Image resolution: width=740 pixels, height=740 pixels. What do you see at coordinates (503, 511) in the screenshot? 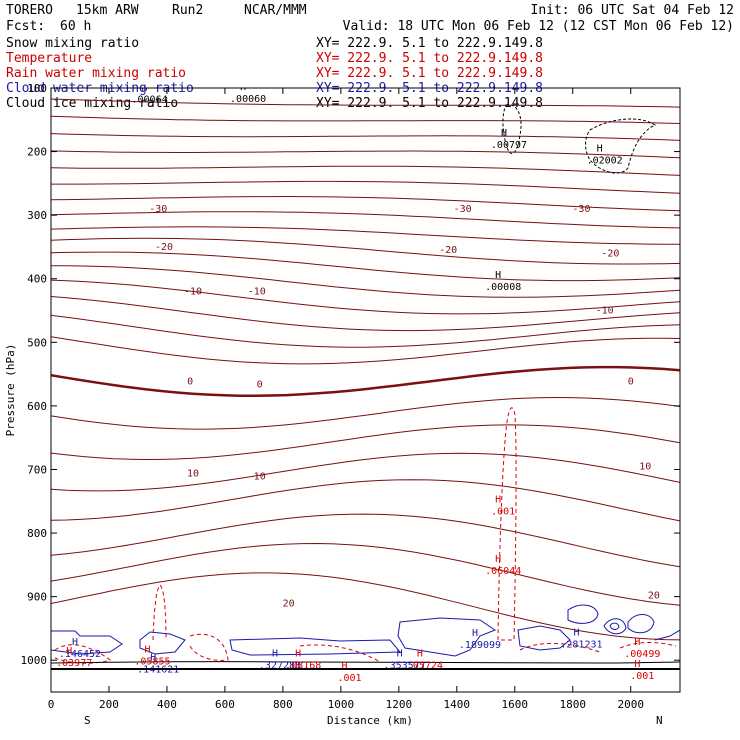
I see `max-value-label: .001` at bounding box center [503, 511].